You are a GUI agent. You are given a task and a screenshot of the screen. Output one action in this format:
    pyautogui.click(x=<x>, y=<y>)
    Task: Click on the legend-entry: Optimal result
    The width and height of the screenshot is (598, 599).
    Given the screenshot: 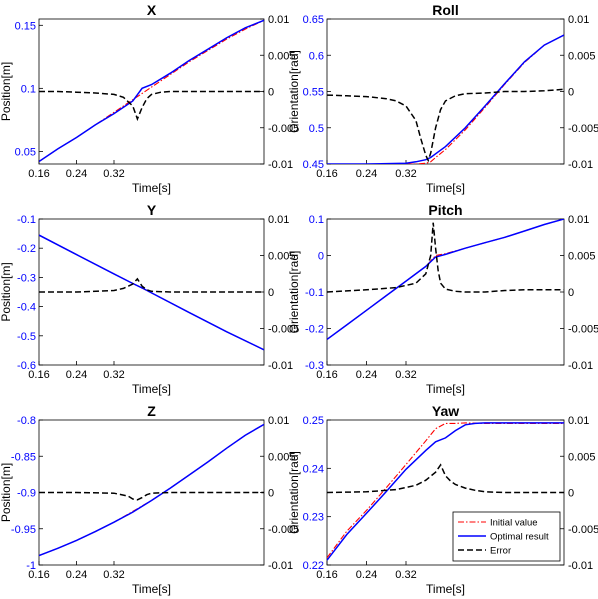 What is the action you would take?
    pyautogui.click(x=519, y=537)
    